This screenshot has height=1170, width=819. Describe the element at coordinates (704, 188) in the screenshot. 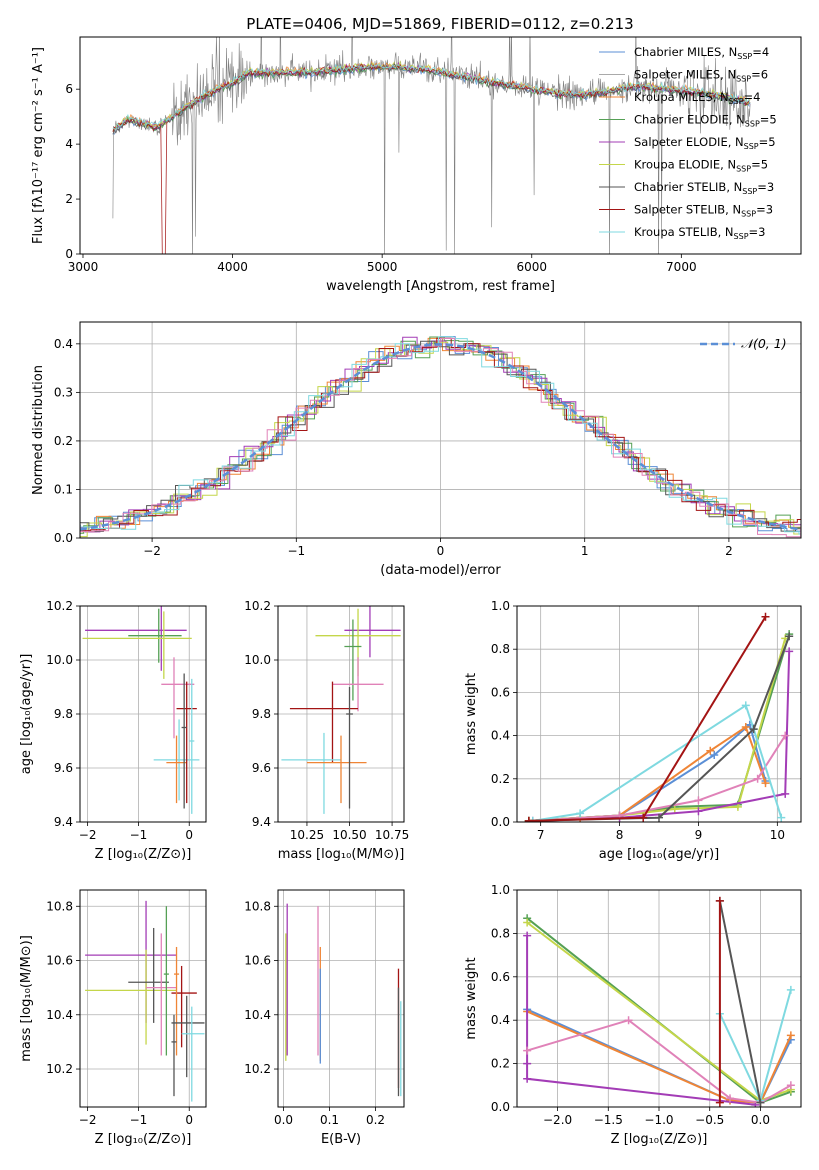

I see `legend-label: Chabrier STELIB, NSSP=3` at that location.